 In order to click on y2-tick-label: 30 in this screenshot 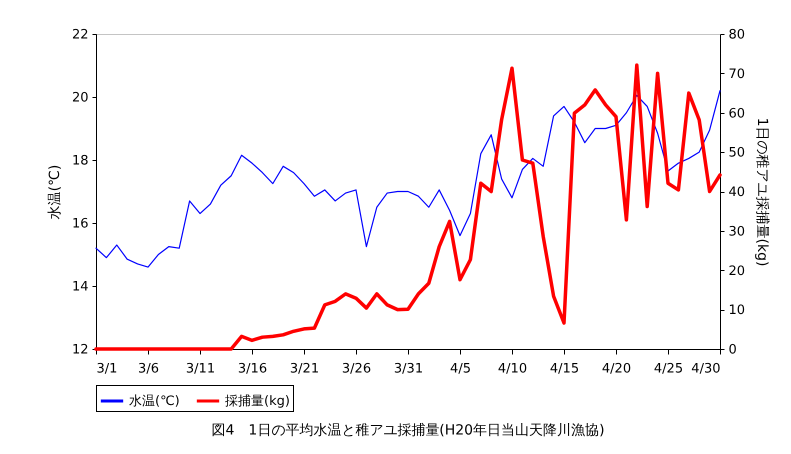, I will do `click(737, 232)`.